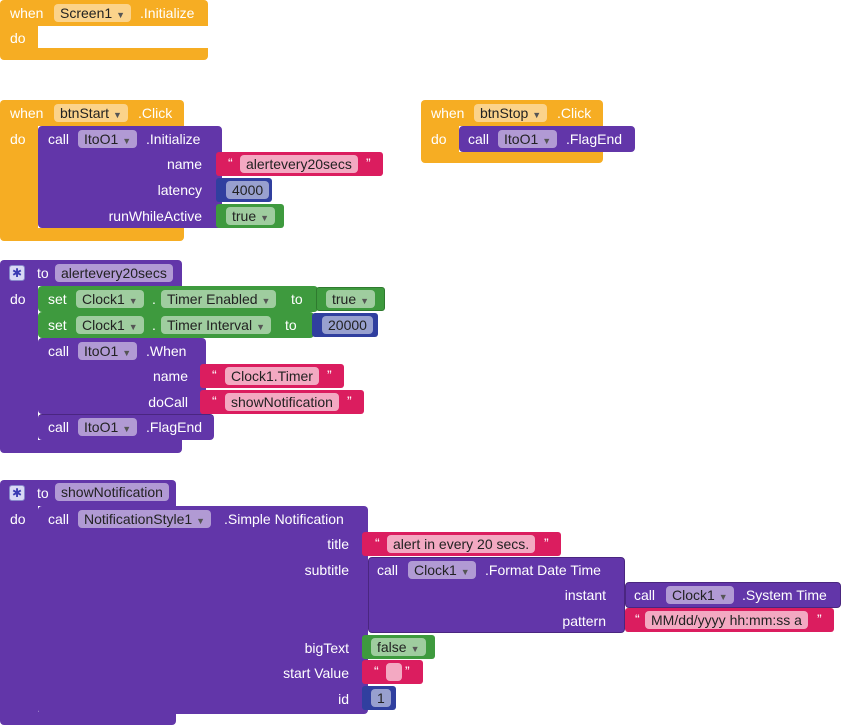  Describe the element at coordinates (394, 672) in the screenshot. I see `text-value-empty` at that location.